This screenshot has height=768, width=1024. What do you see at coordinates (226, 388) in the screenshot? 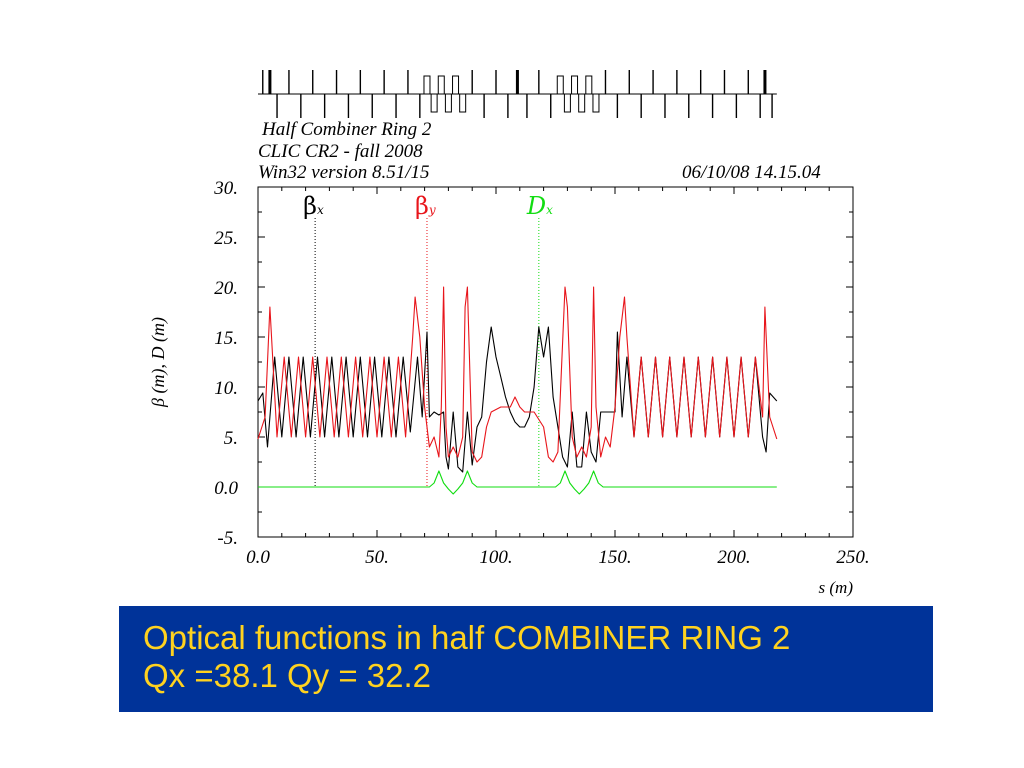
I see `y-tick-label: 10.` at bounding box center [226, 388].